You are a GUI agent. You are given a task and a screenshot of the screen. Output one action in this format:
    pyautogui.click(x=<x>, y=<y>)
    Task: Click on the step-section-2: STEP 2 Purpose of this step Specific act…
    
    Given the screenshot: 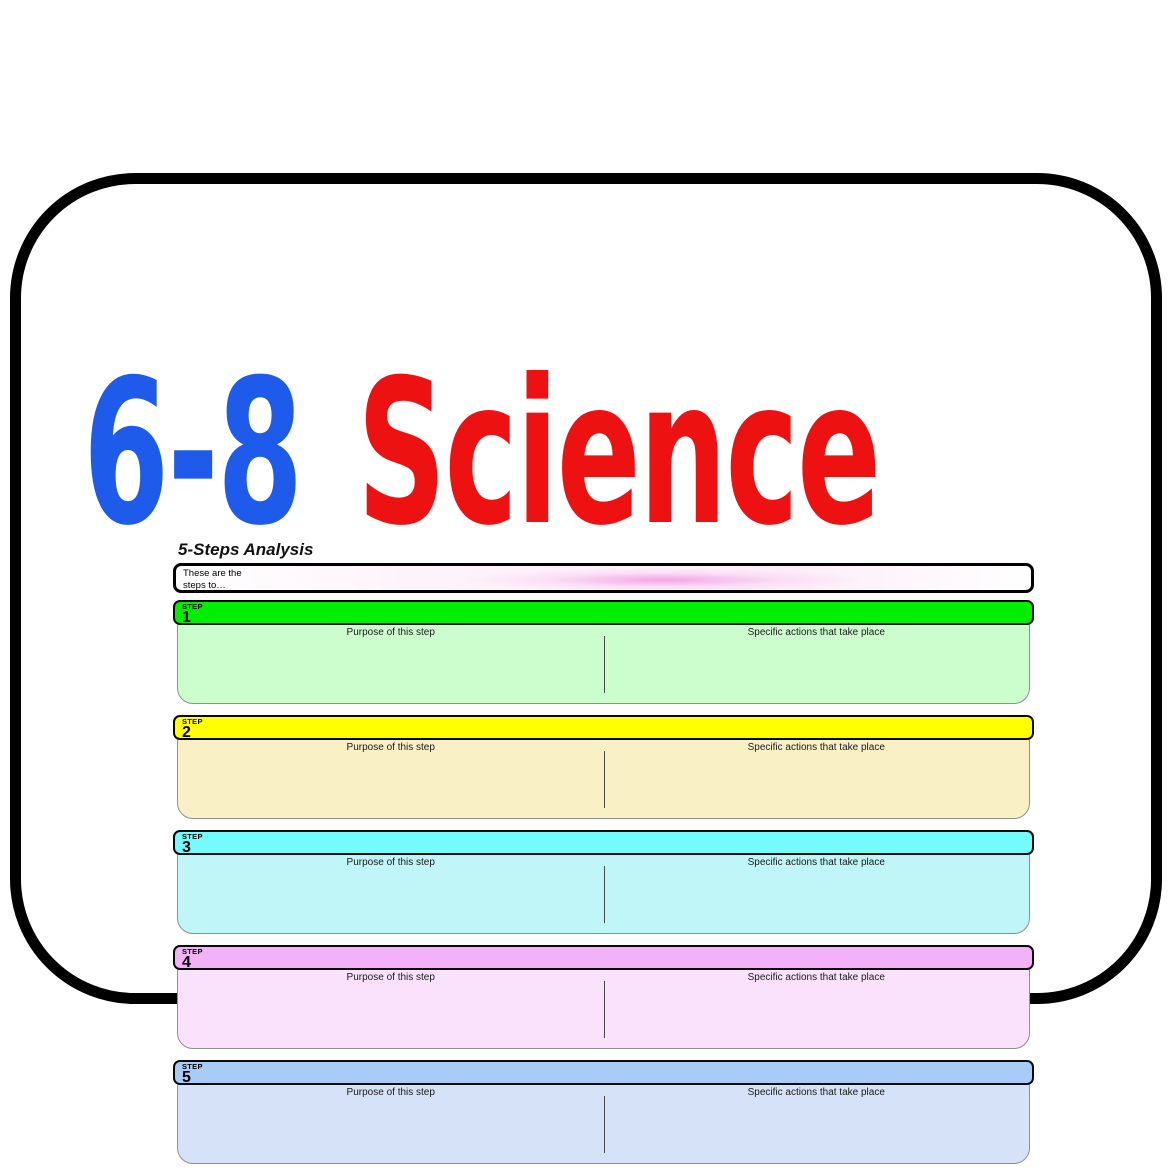 What is the action you would take?
    pyautogui.click(x=603, y=767)
    